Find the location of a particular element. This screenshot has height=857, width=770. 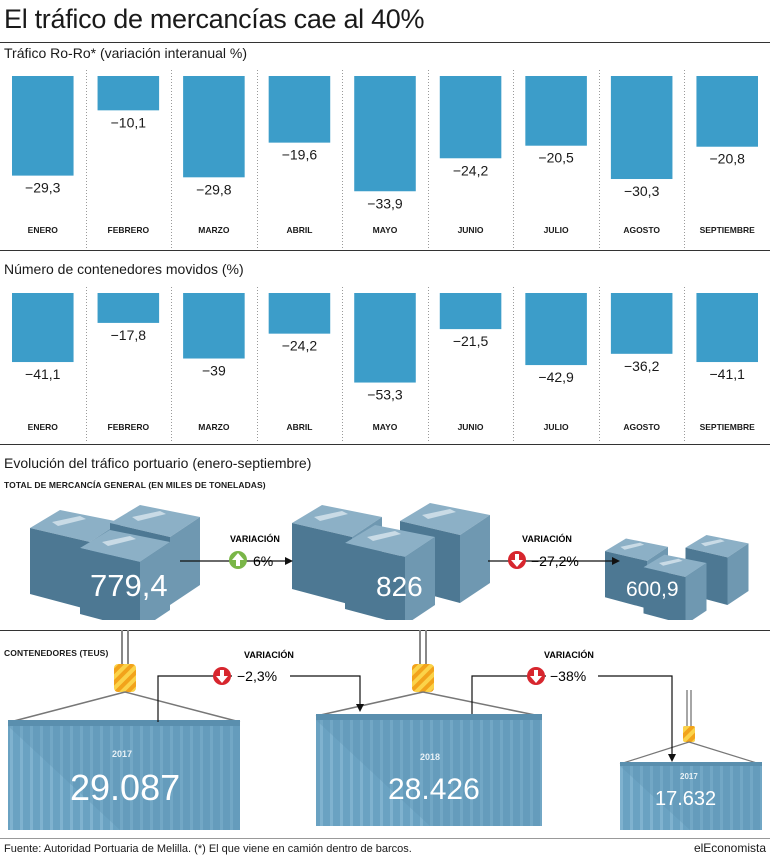

title-rule is located at coordinates (385, 42).